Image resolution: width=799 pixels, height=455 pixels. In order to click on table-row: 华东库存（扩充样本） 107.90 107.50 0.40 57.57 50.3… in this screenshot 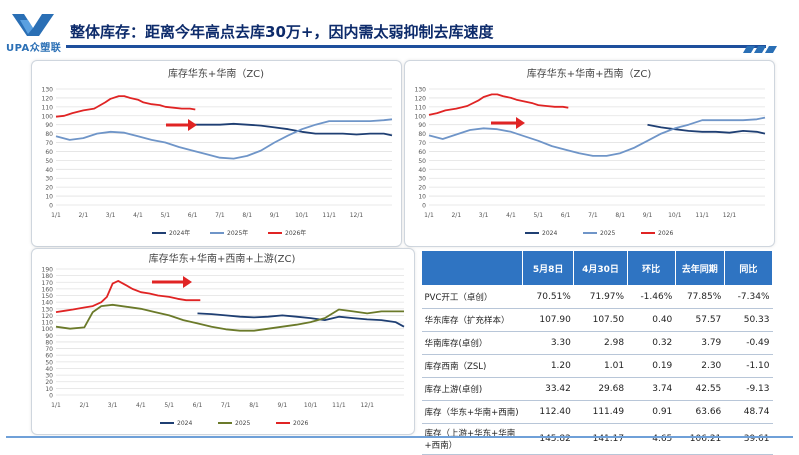, I will do `click(597, 320)`.